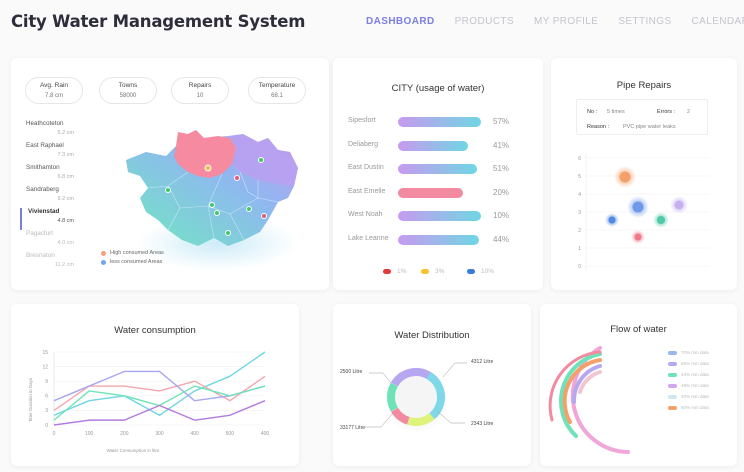  I want to click on nav-my-profile: MY PROFILE, so click(566, 21).